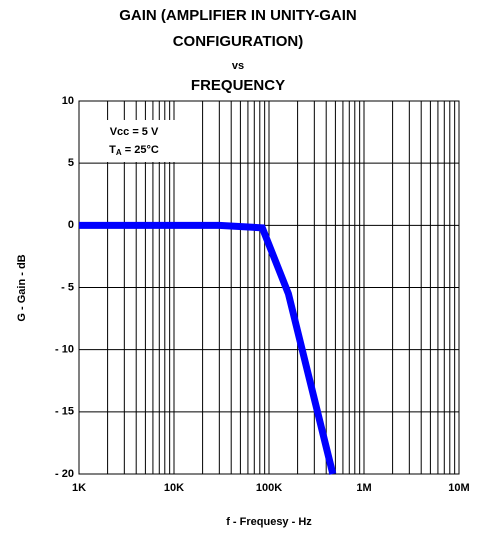 The width and height of the screenshot is (477, 533). What do you see at coordinates (269, 522) in the screenshot?
I see `x-axis-label: f - Frequesy - Hz` at bounding box center [269, 522].